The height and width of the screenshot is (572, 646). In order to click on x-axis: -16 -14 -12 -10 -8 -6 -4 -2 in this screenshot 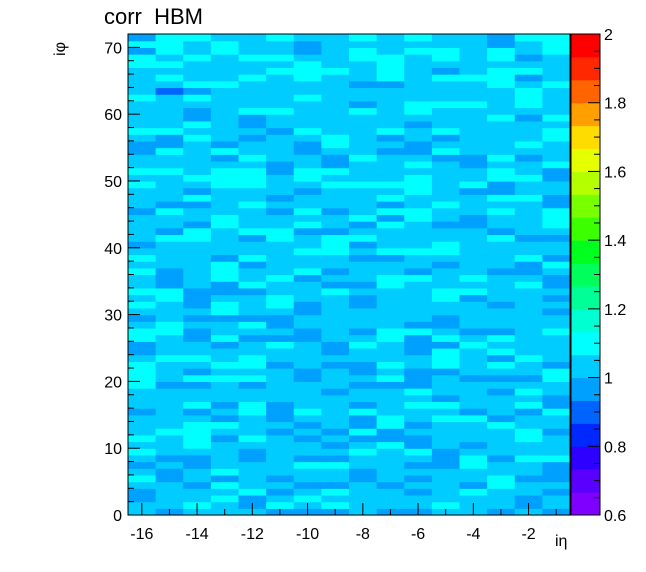, I will do `click(343, 523)`.